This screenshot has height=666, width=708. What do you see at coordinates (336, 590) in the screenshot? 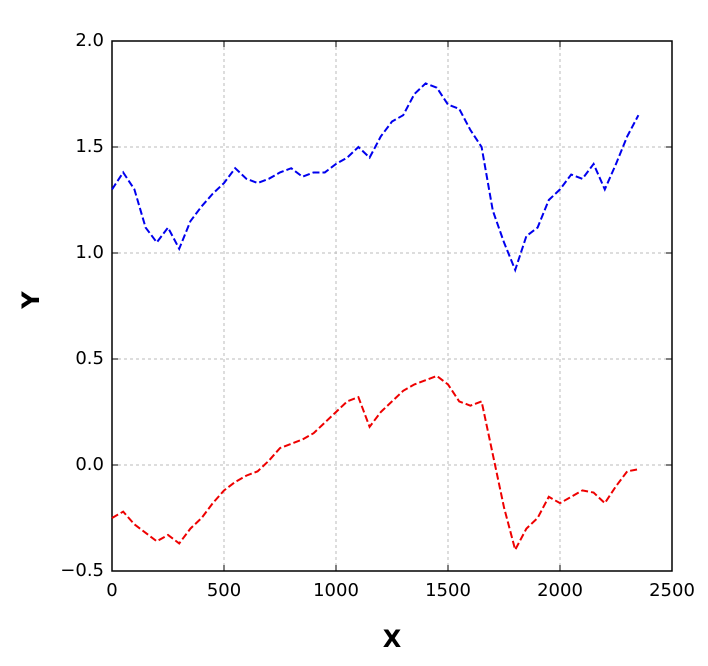
I see `x-tick-label: 1000` at bounding box center [336, 590].